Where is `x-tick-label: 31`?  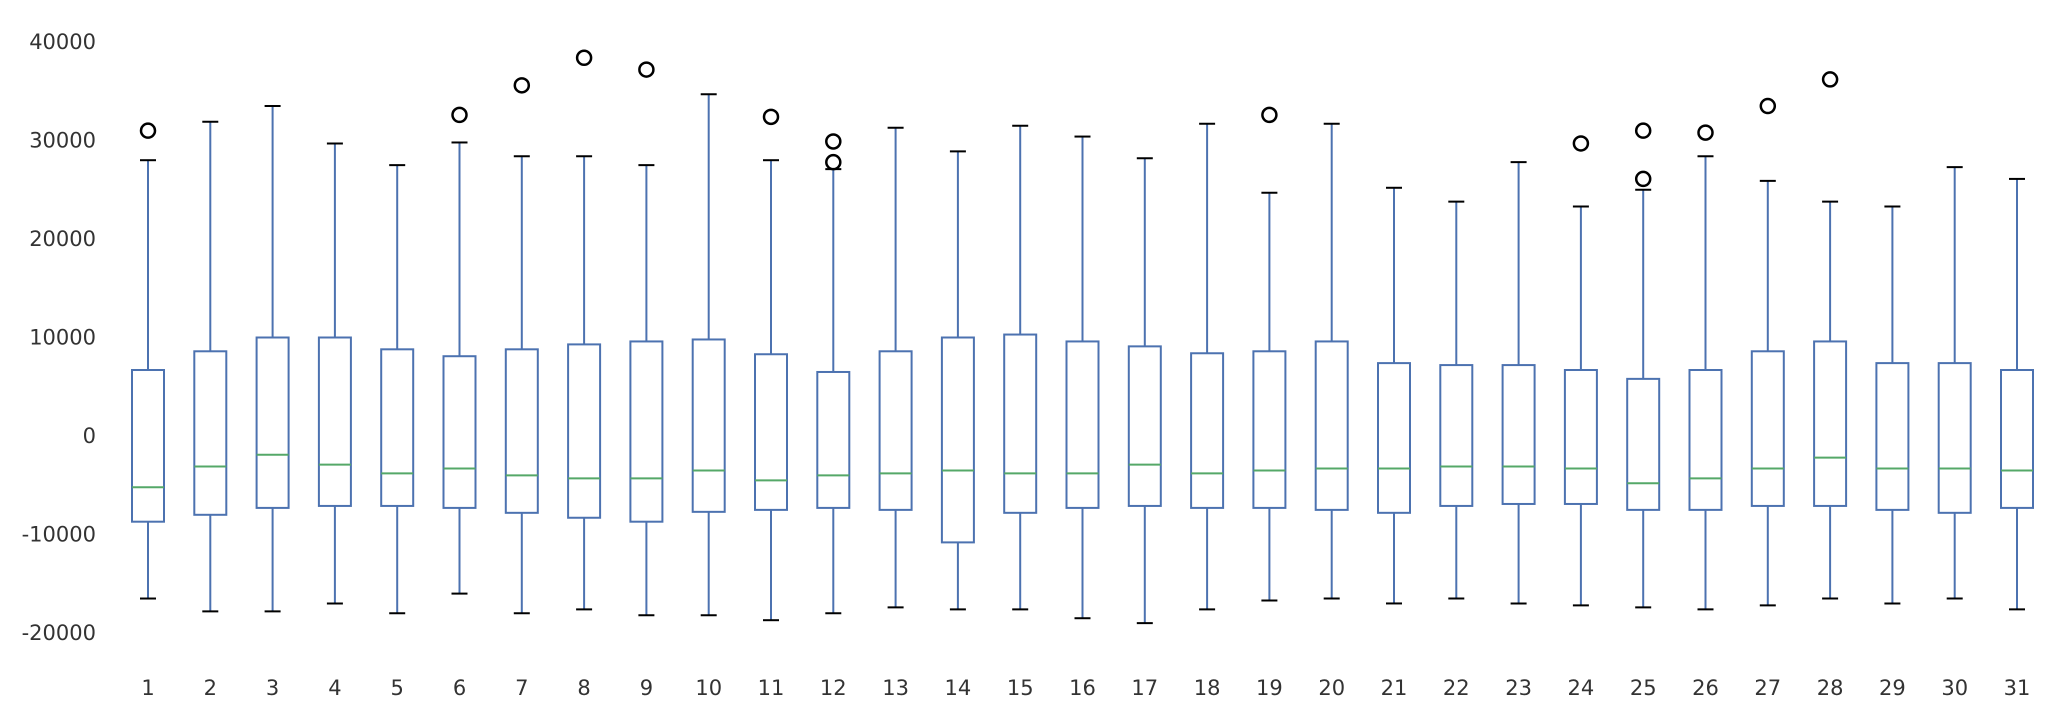
x-tick-label: 31 is located at coordinates (2017, 688).